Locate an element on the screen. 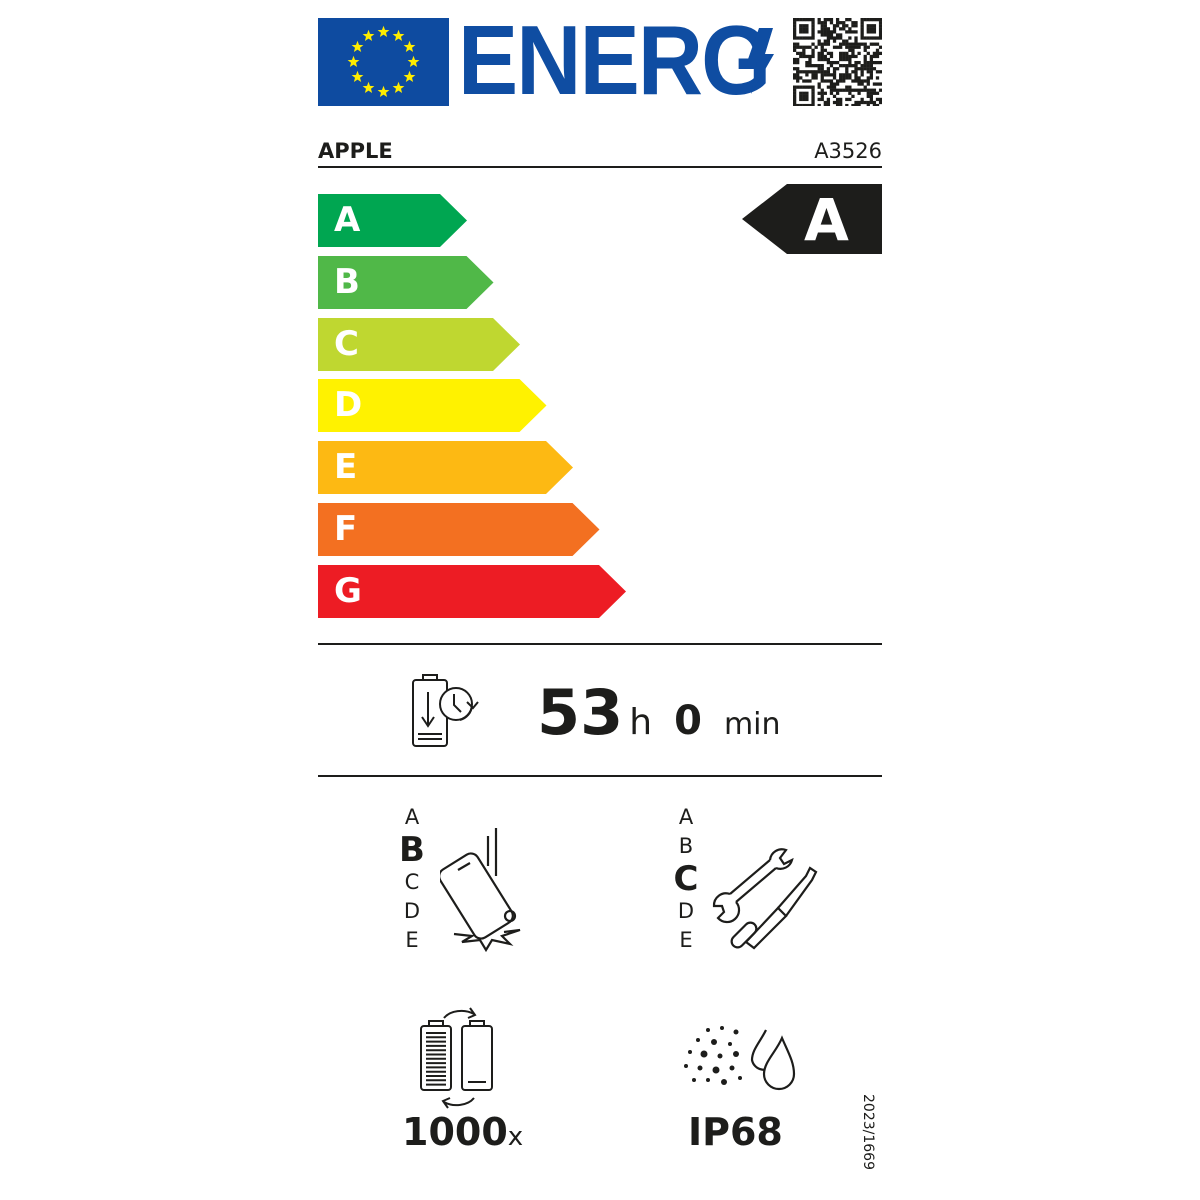 The height and width of the screenshot is (1200, 1200). hours-value: 53 is located at coordinates (580, 712).